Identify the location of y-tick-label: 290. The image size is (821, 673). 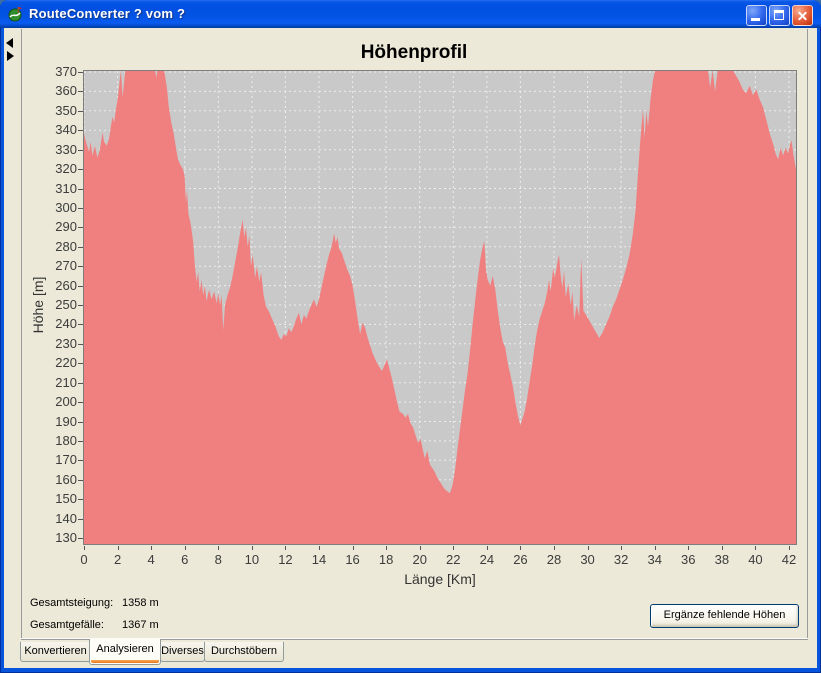
(66, 227).